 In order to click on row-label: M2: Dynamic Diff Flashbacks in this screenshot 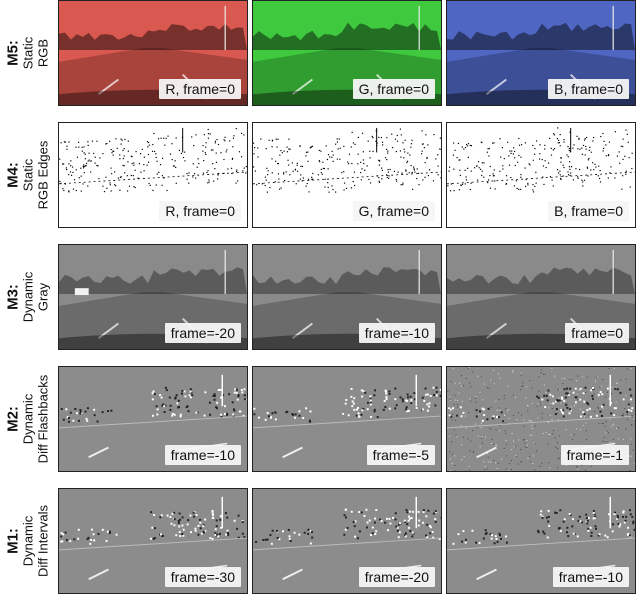, I will do `click(28, 419)`.